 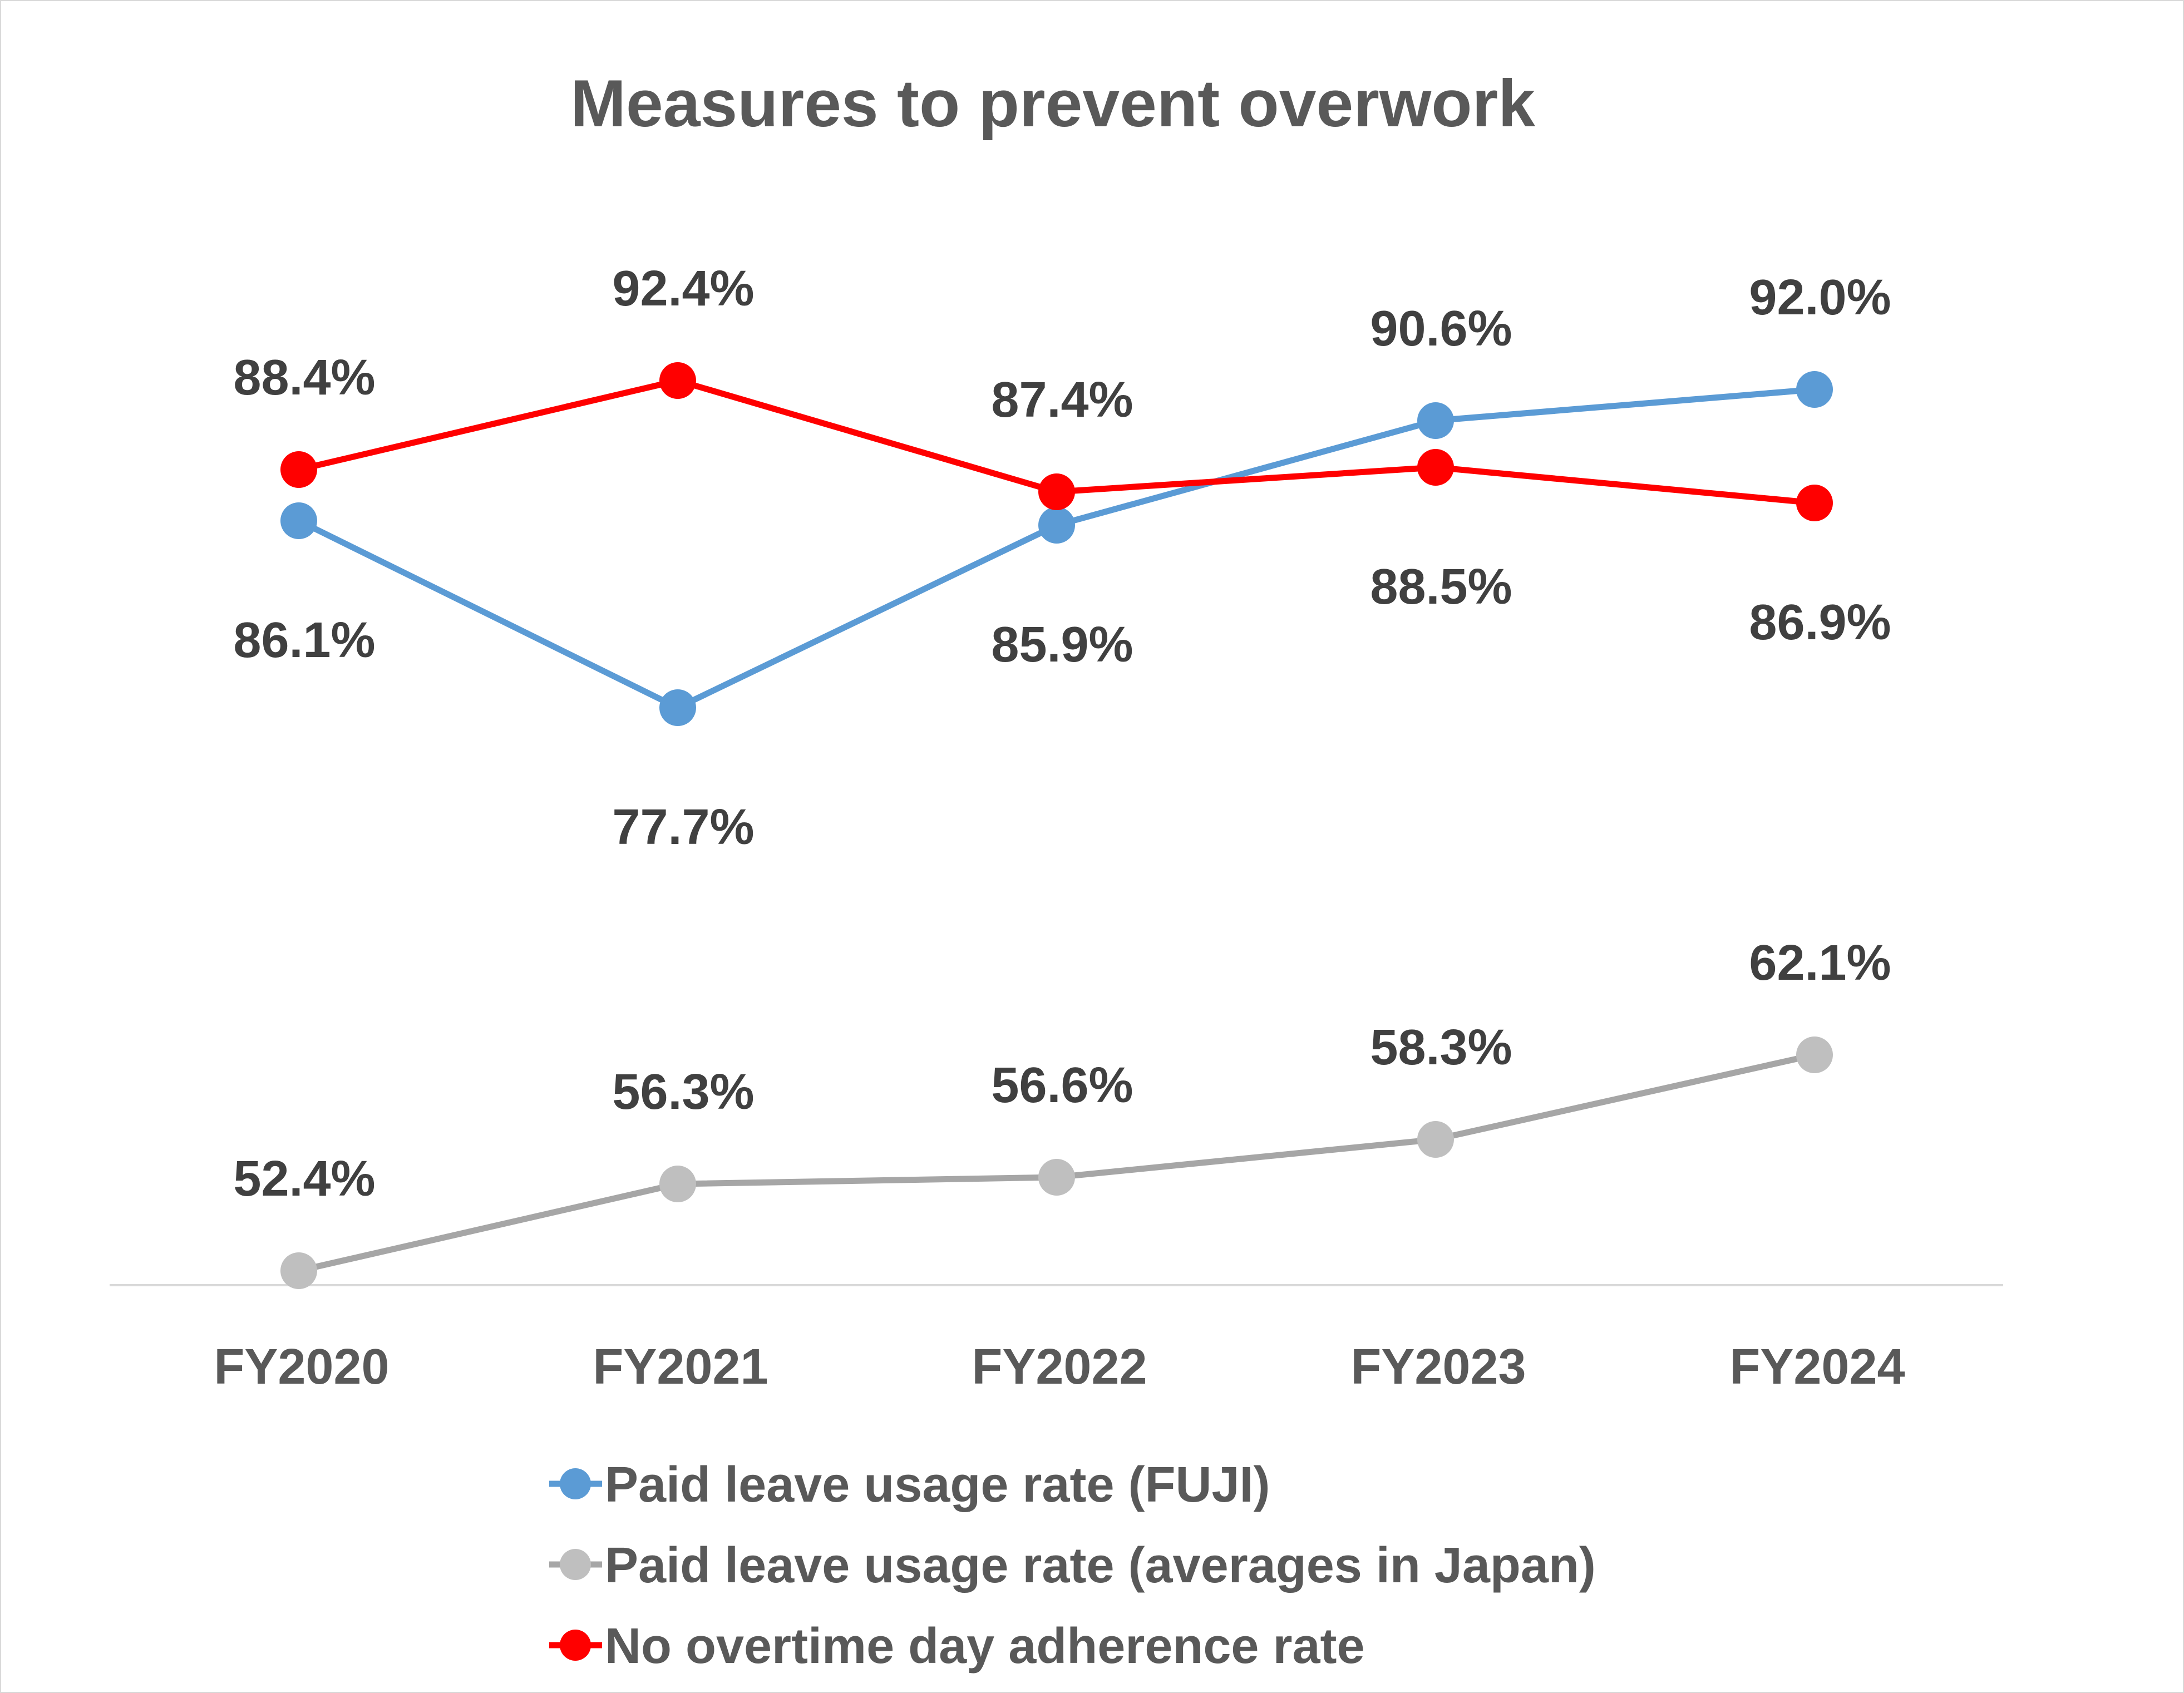 What do you see at coordinates (985, 1646) in the screenshot?
I see `legend-label-2: No overtime day adherence rate` at bounding box center [985, 1646].